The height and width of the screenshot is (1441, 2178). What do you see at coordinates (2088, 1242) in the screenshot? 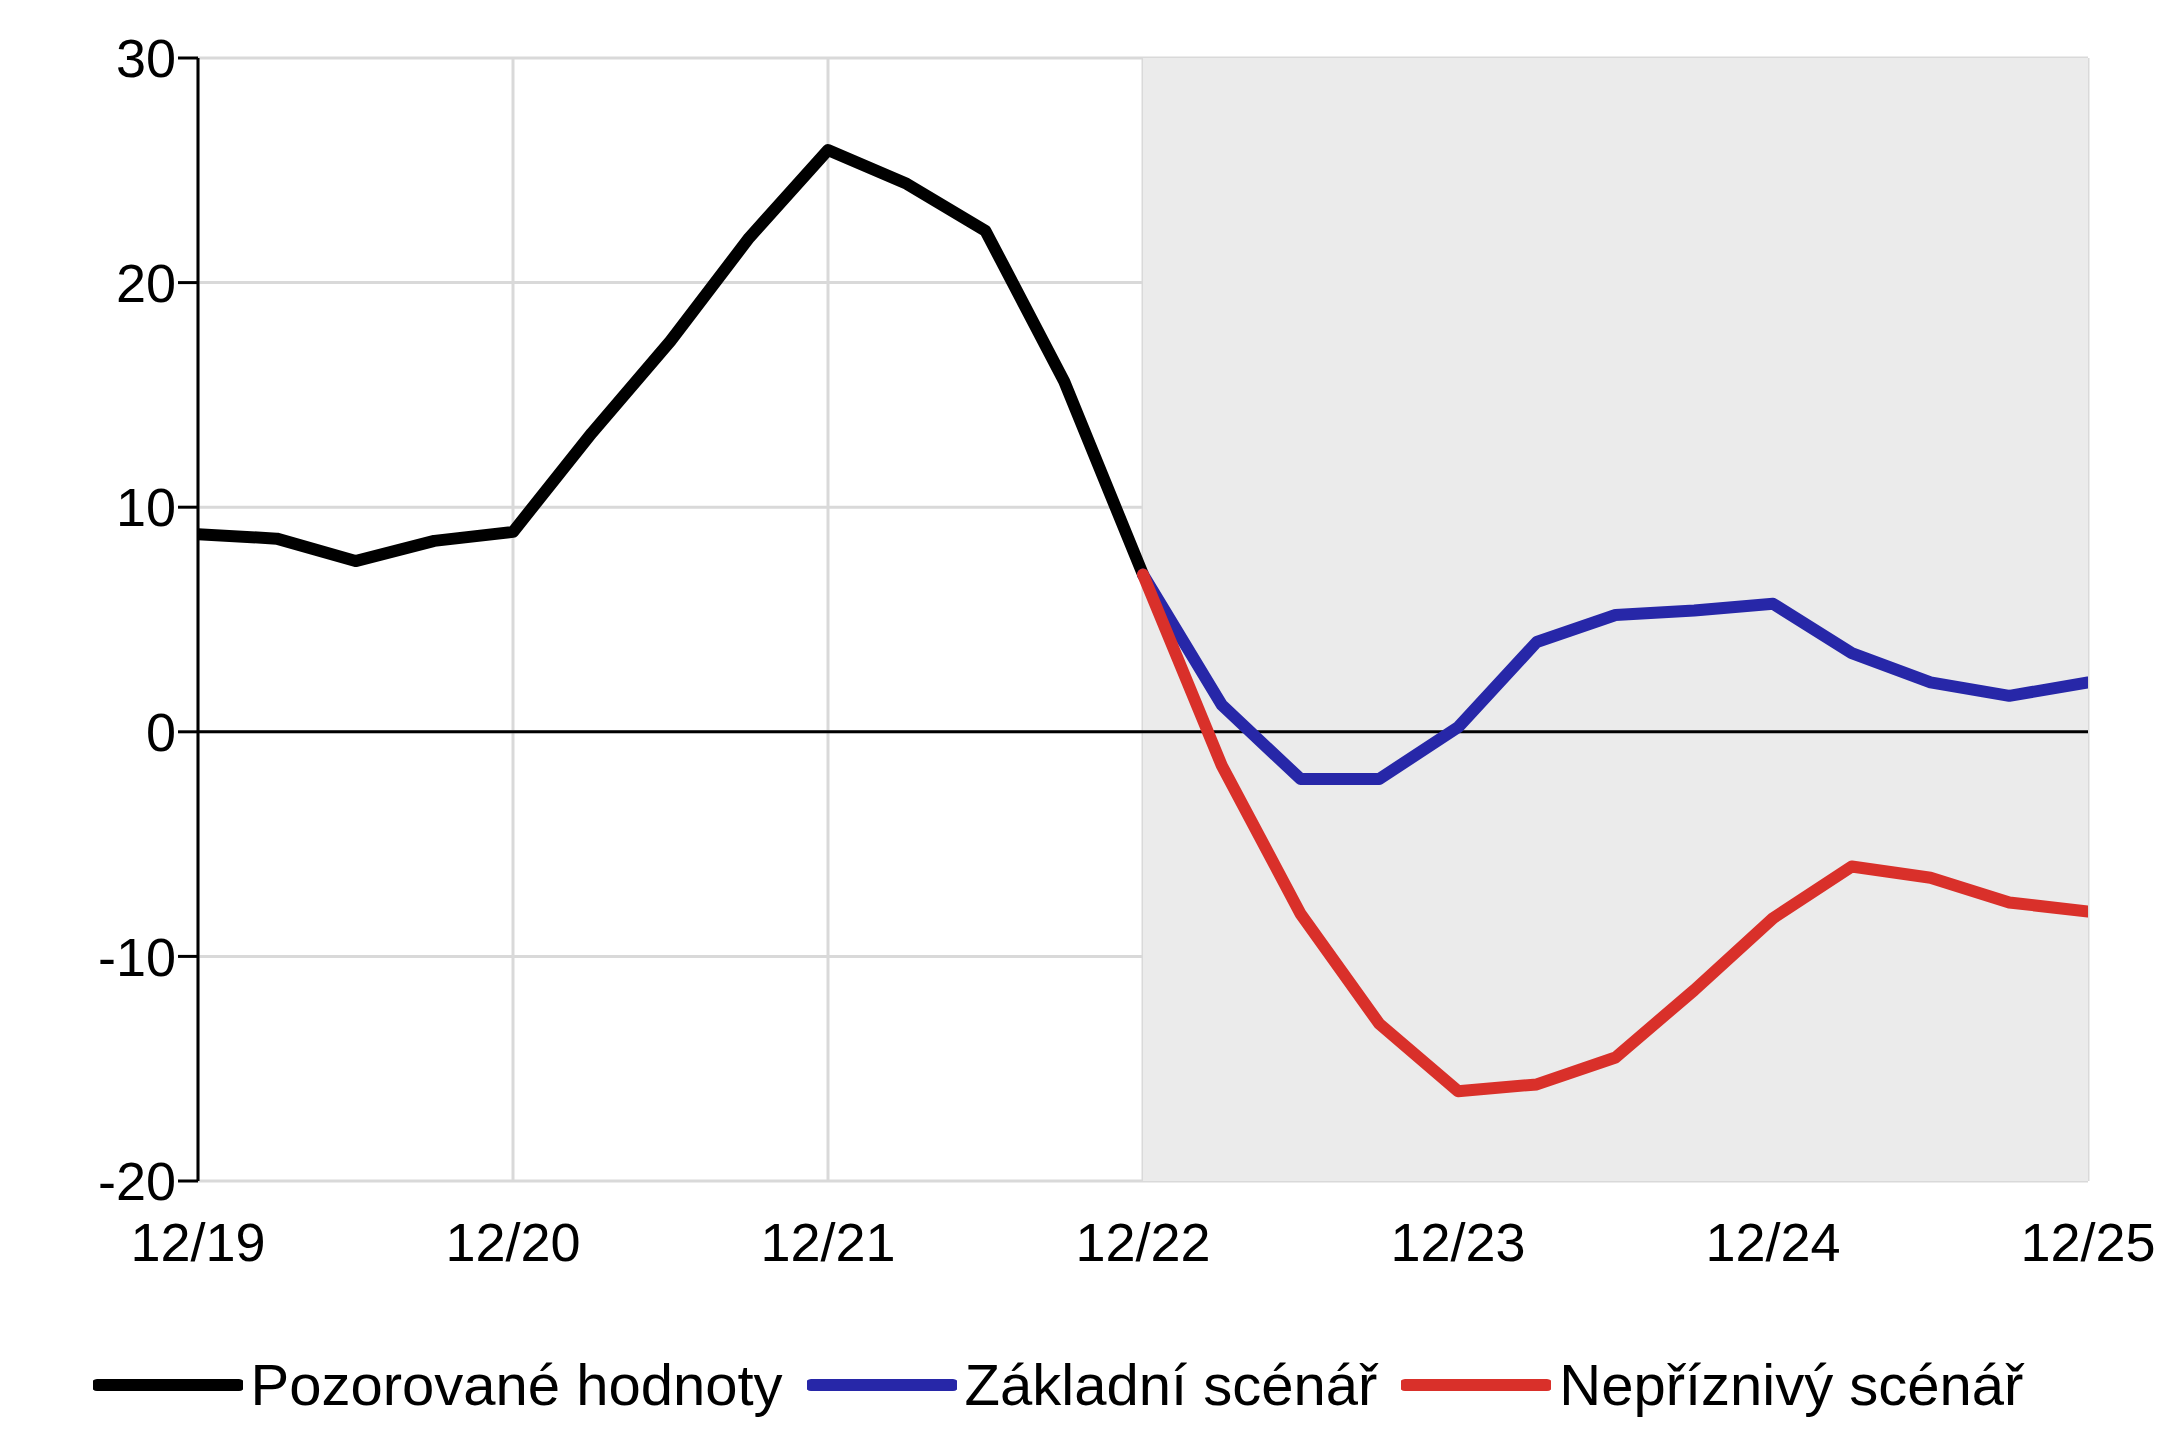
I see `x-tick-label: 12/25` at bounding box center [2088, 1242].